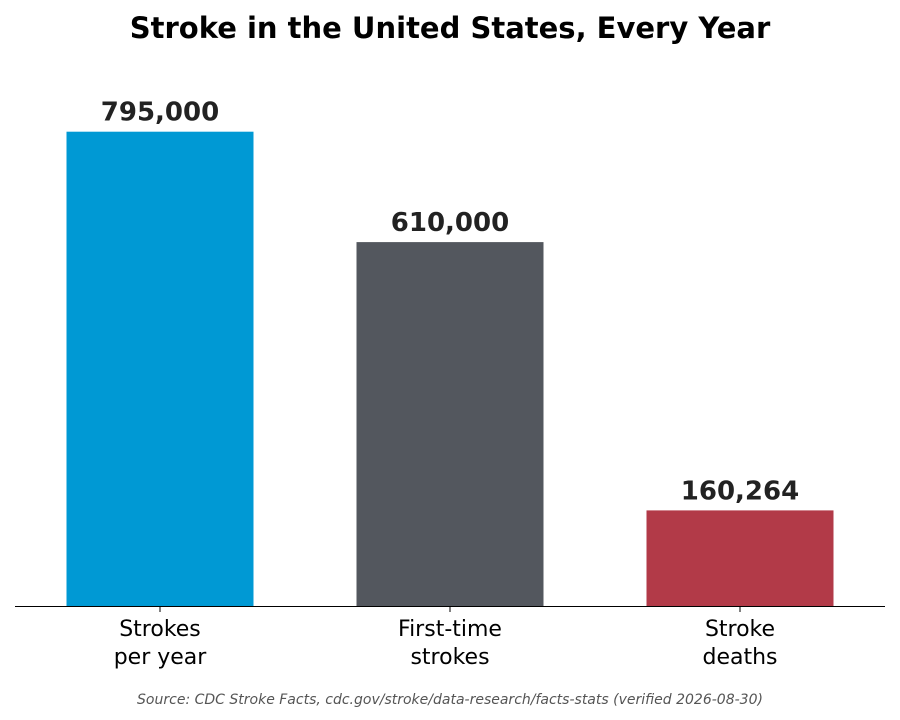 The height and width of the screenshot is (720, 900). I want to click on x-tick-label-1: Strokes per year, so click(161, 643).